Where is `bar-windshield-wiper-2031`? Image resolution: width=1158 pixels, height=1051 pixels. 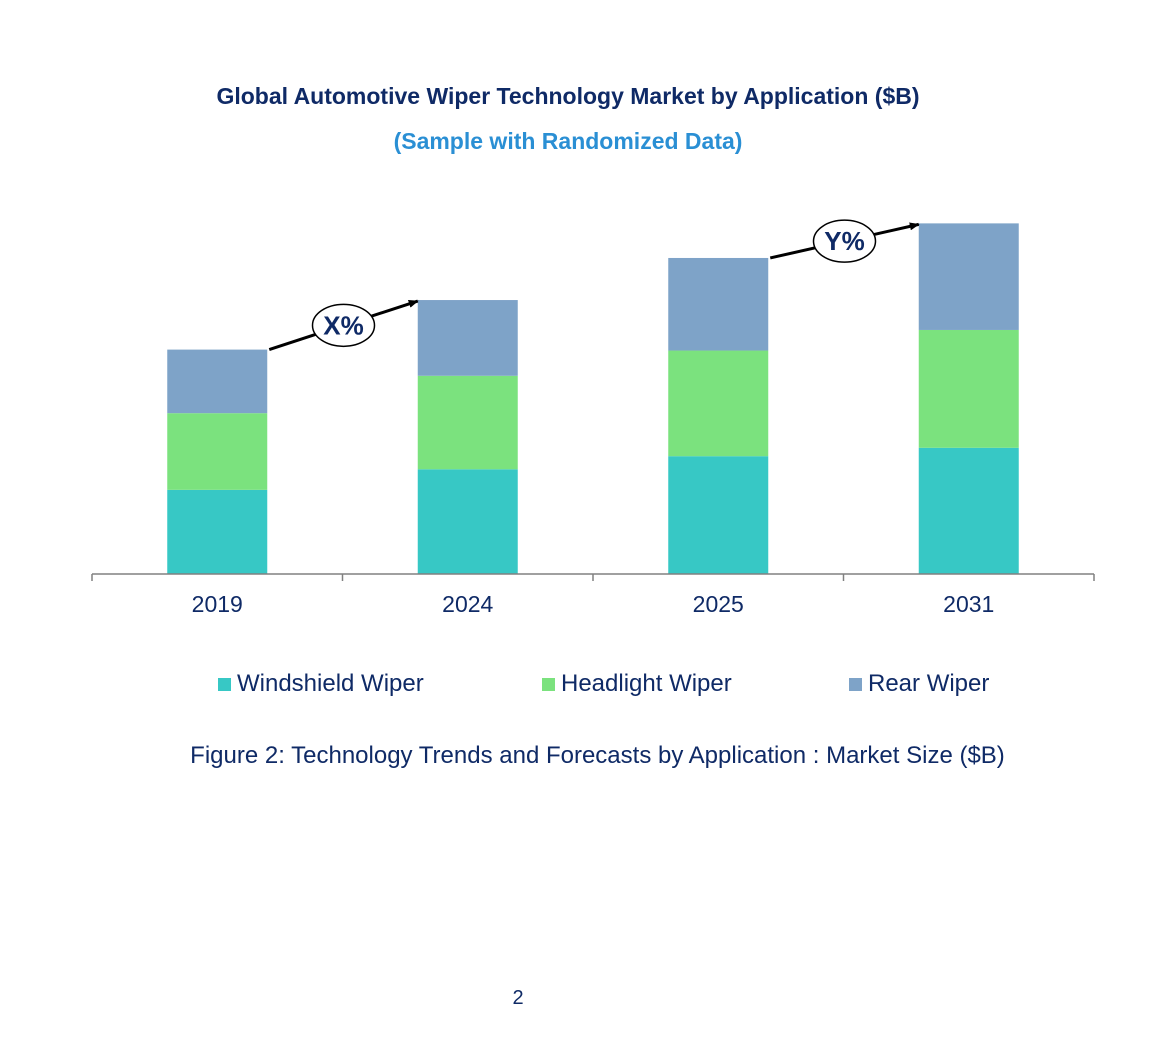 bar-windshield-wiper-2031 is located at coordinates (968, 510).